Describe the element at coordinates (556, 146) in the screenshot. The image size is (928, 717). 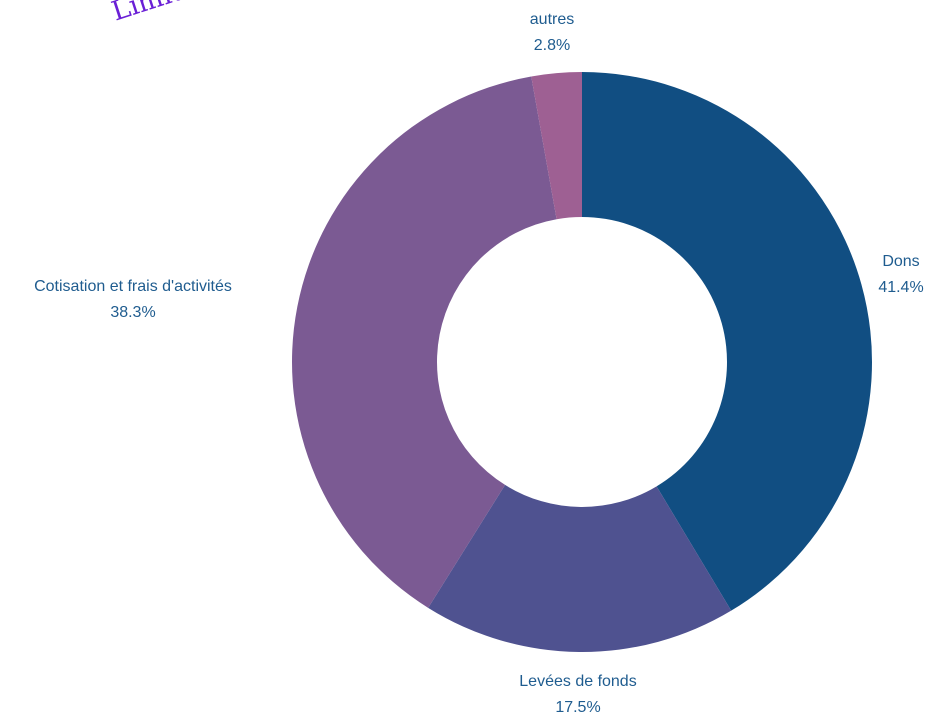
I see `slice-autres` at that location.